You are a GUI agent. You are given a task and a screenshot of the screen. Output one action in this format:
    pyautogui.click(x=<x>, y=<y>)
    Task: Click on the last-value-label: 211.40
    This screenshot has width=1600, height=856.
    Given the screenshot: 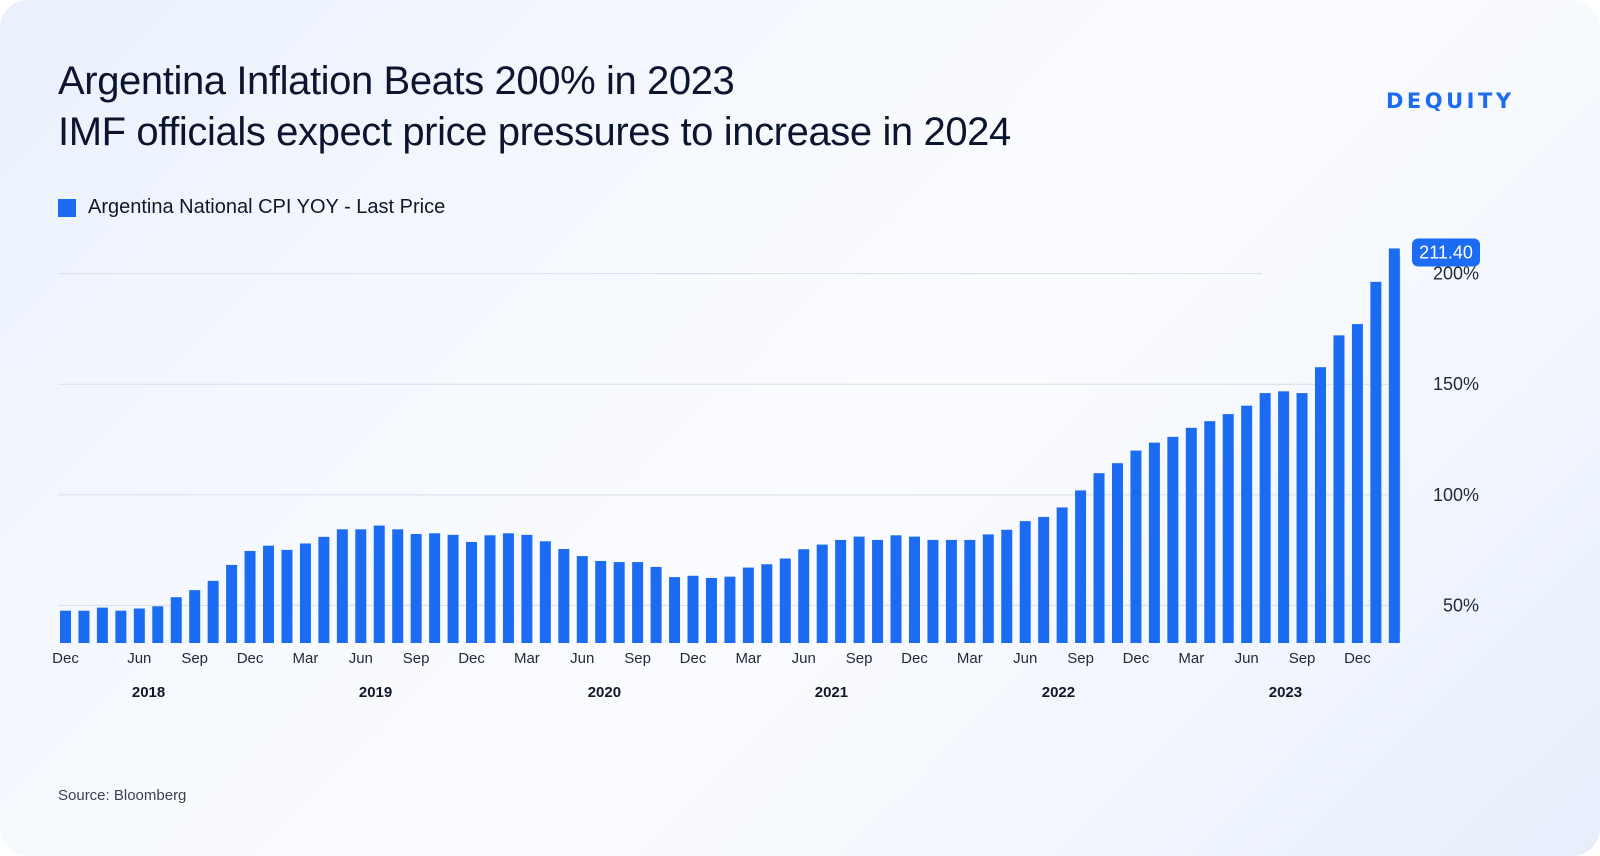 What is the action you would take?
    pyautogui.click(x=1446, y=252)
    